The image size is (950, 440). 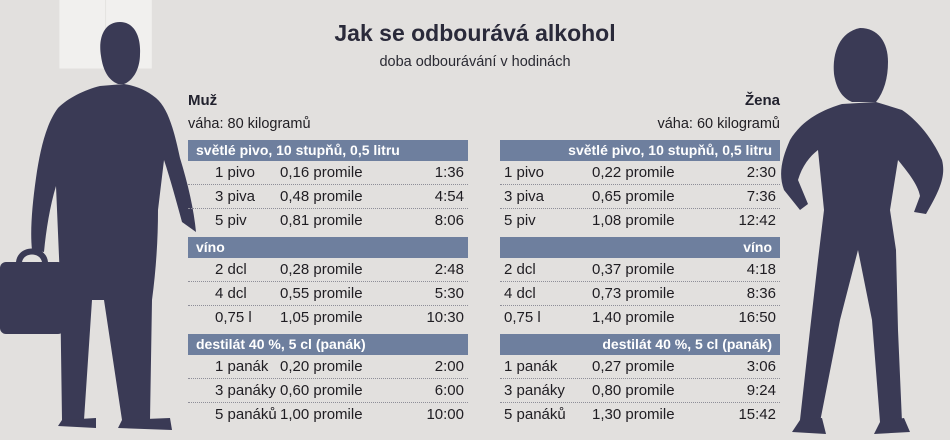 I want to click on promile-cell: 1,00 promile, so click(x=321, y=414).